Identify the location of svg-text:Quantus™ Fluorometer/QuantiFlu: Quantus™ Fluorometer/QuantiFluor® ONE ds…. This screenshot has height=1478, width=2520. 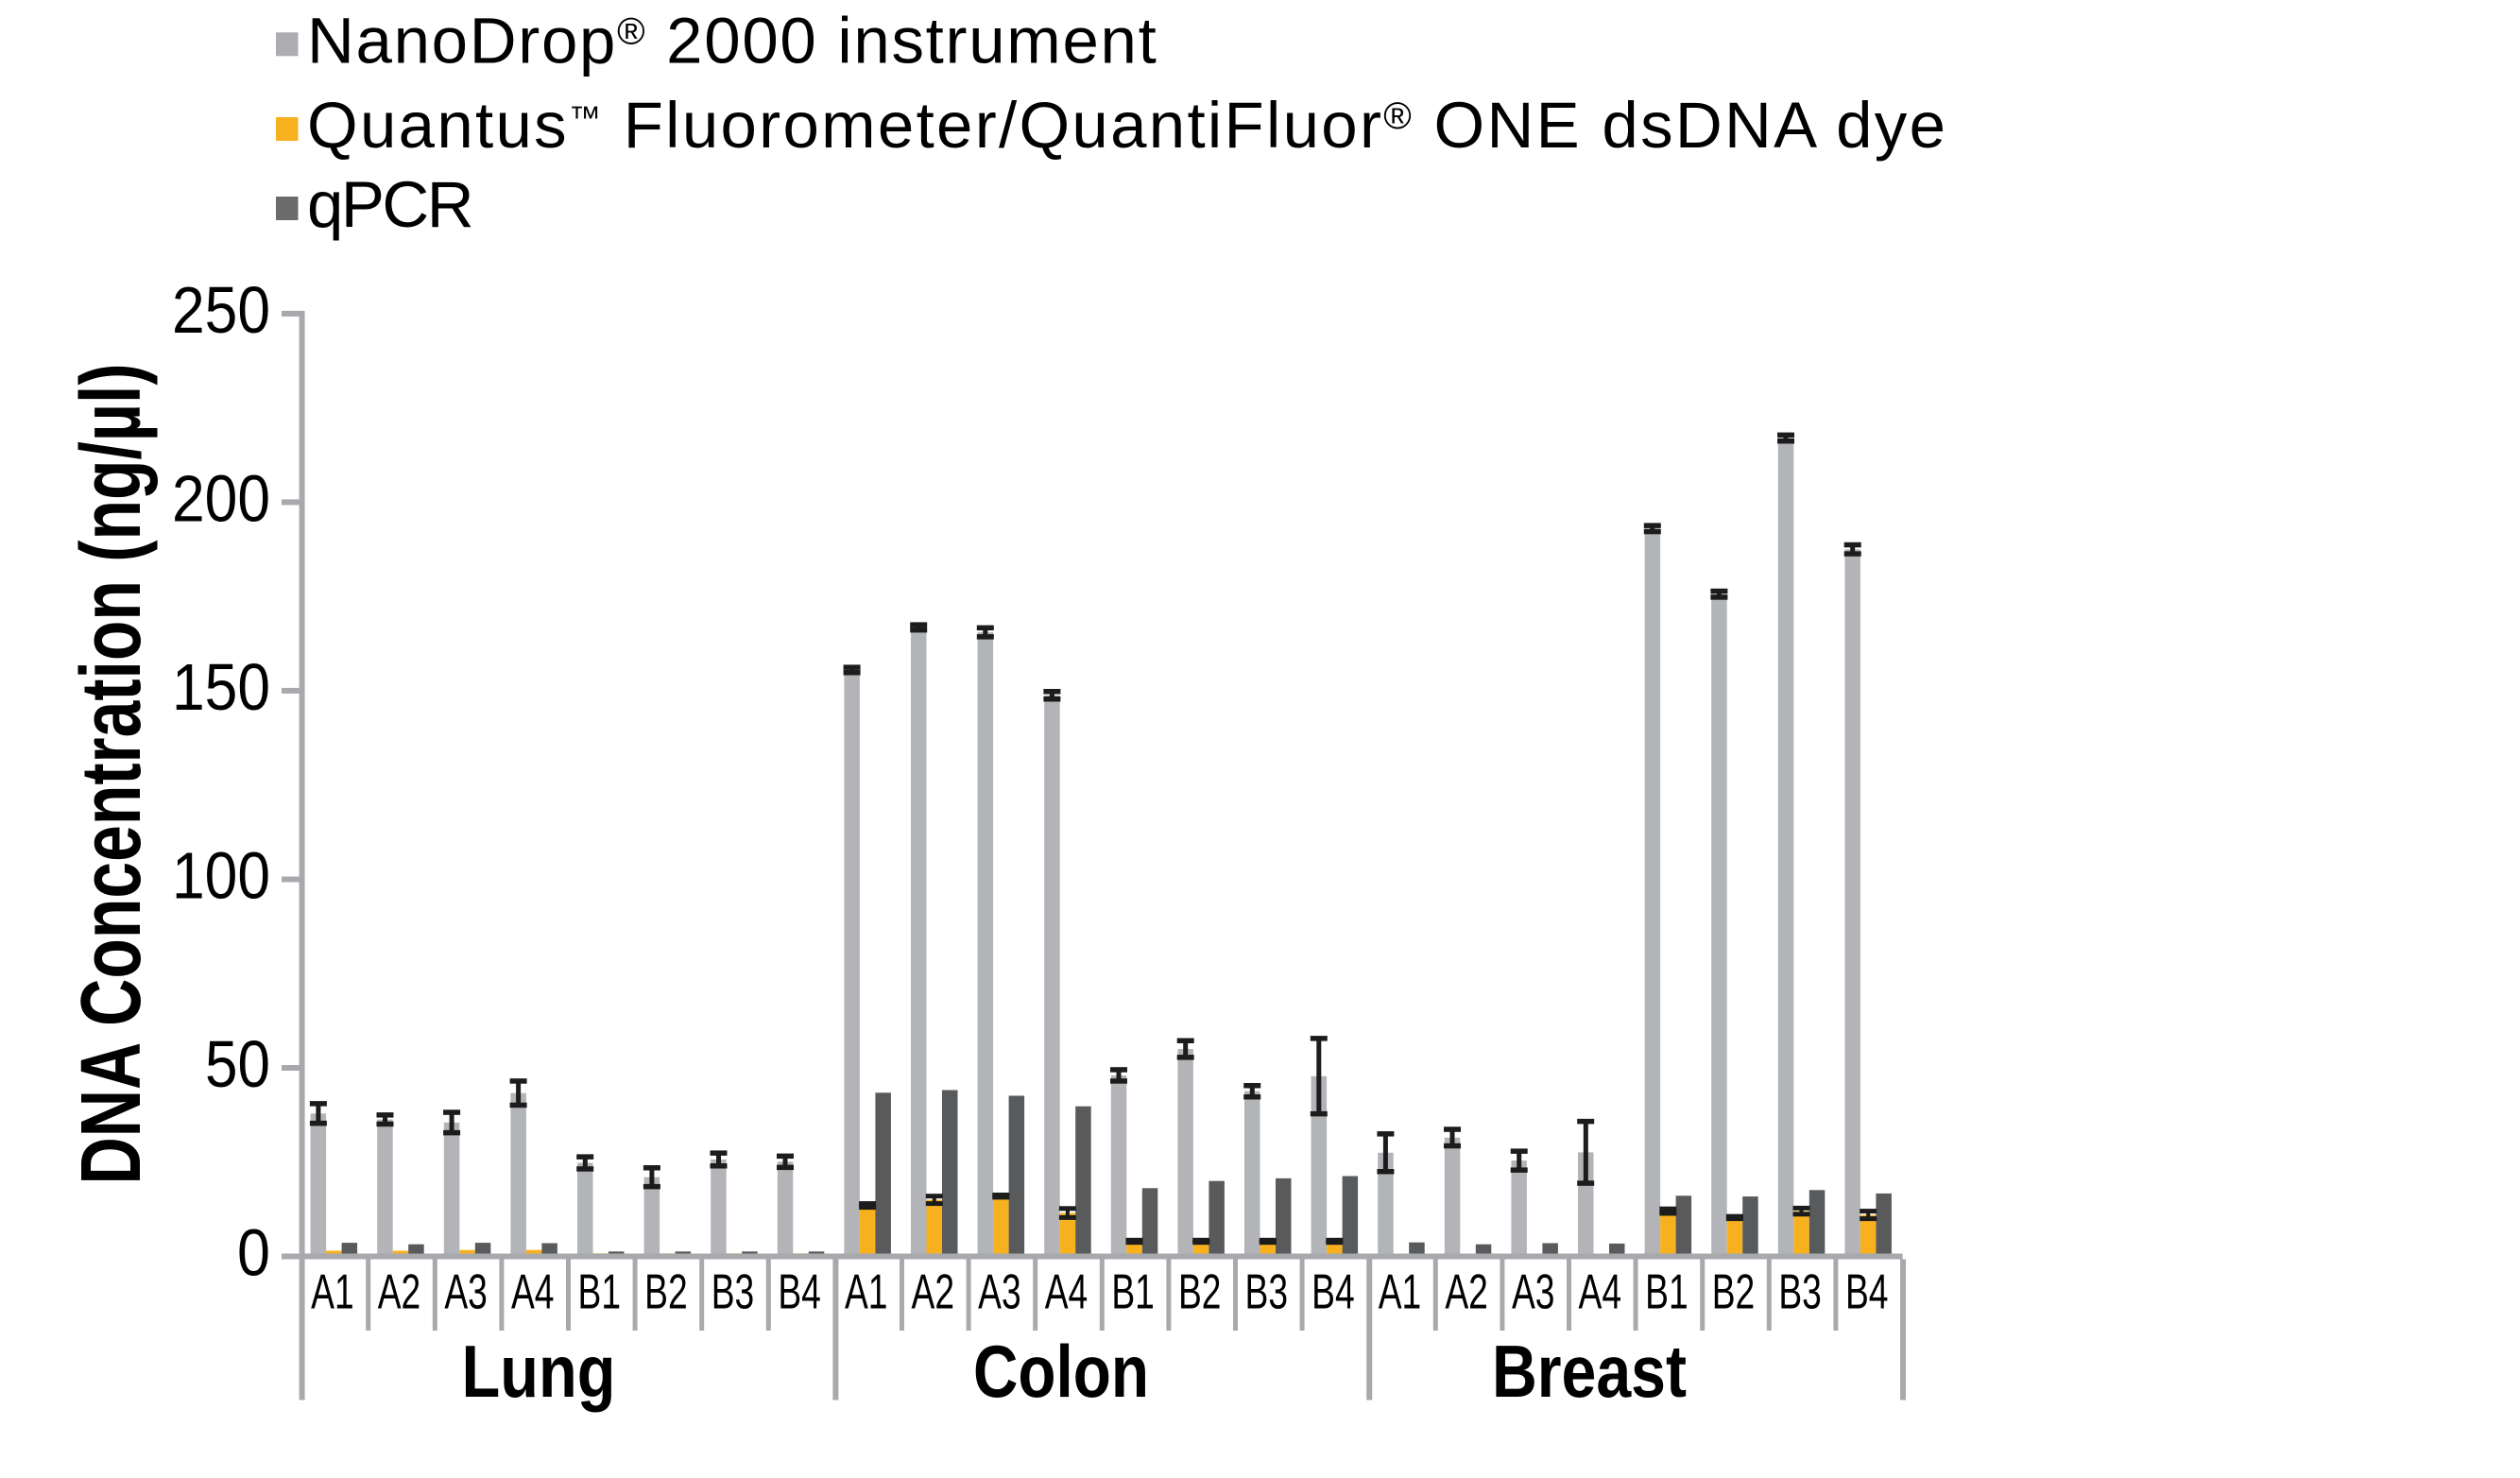
(1127, 125).